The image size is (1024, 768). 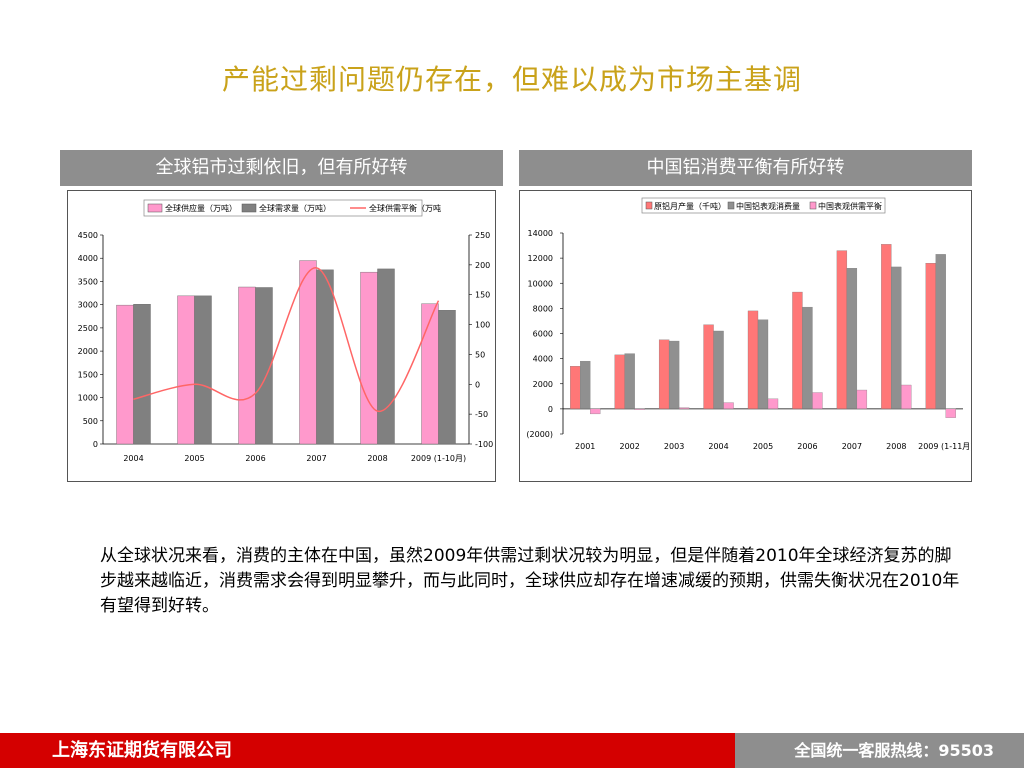 I want to click on y-tick-label: 8000, so click(x=543, y=308).